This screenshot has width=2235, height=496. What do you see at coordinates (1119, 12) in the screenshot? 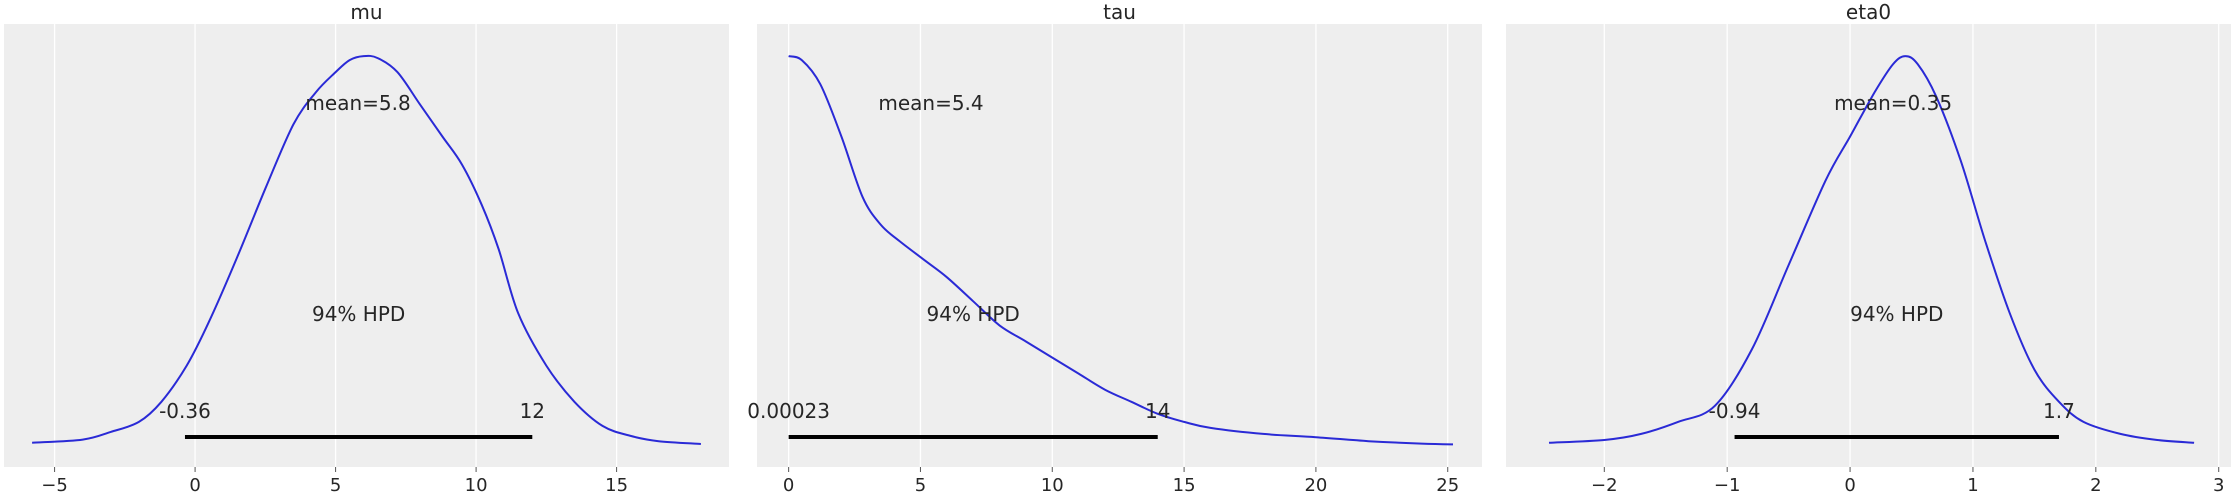
I see `subplot-title: tau` at bounding box center [1119, 12].